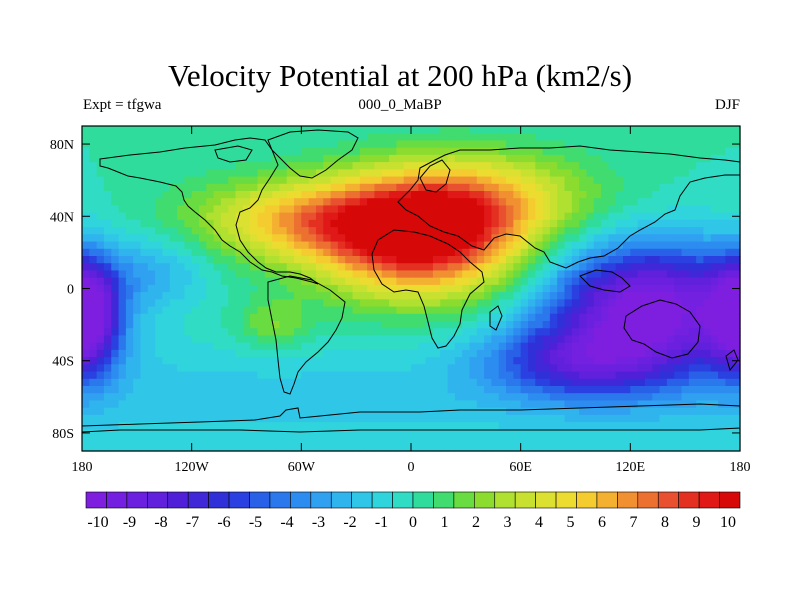 This screenshot has height=600, width=800. What do you see at coordinates (70, 290) in the screenshot?
I see `lat-tick-label: 0` at bounding box center [70, 290].